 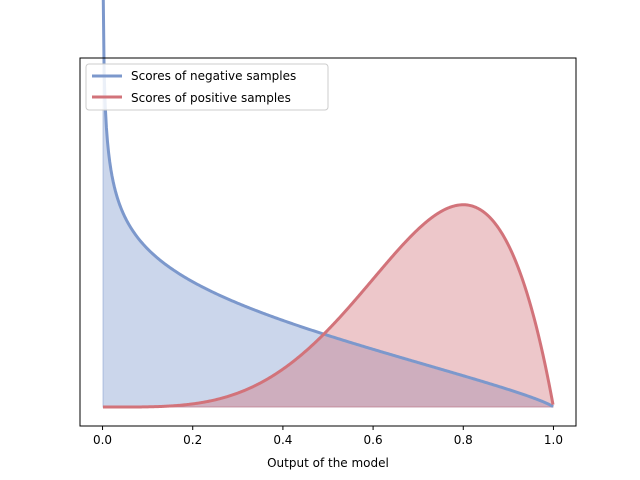 What do you see at coordinates (102, 440) in the screenshot?
I see `x-tick-label: 0.0` at bounding box center [102, 440].